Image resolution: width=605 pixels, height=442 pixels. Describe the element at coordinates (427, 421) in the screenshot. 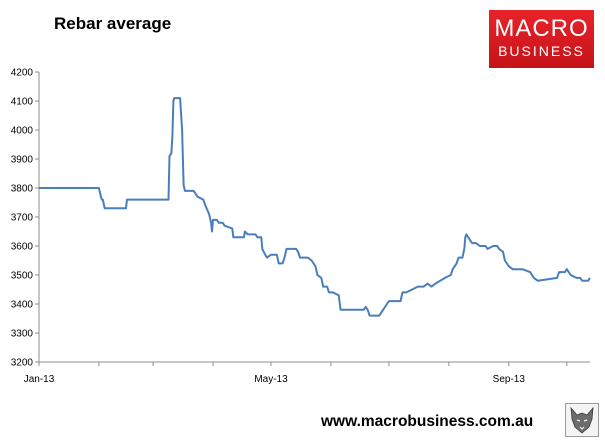

I see `footer-url: www.macrobusiness.com.au` at that location.